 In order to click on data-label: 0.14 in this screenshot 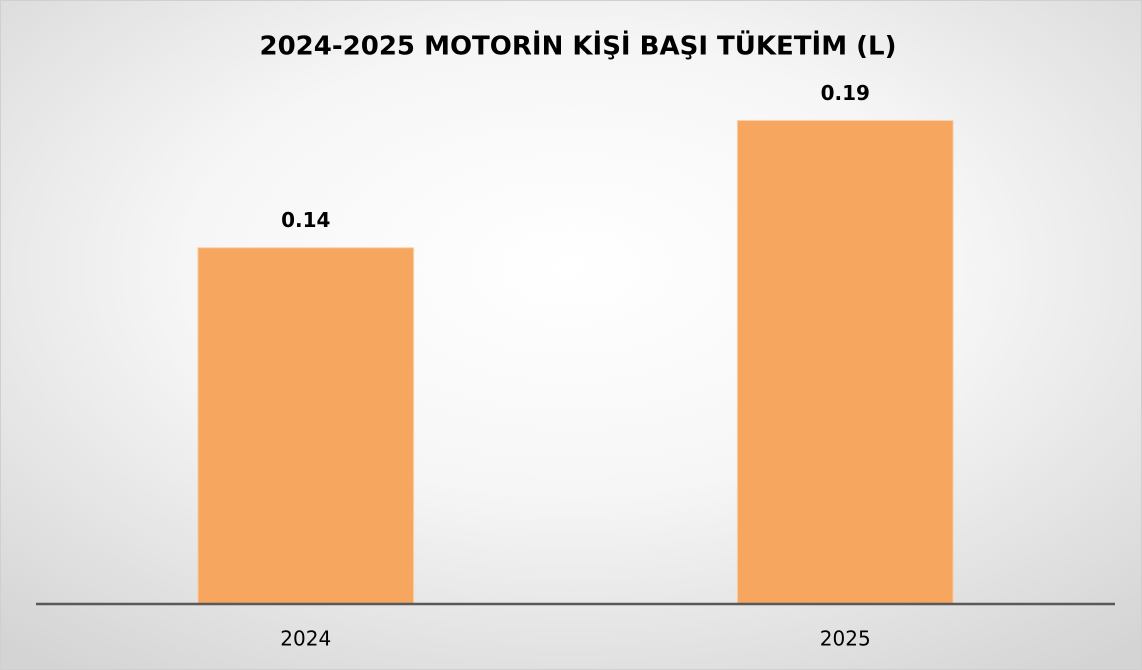, I will do `click(305, 220)`.